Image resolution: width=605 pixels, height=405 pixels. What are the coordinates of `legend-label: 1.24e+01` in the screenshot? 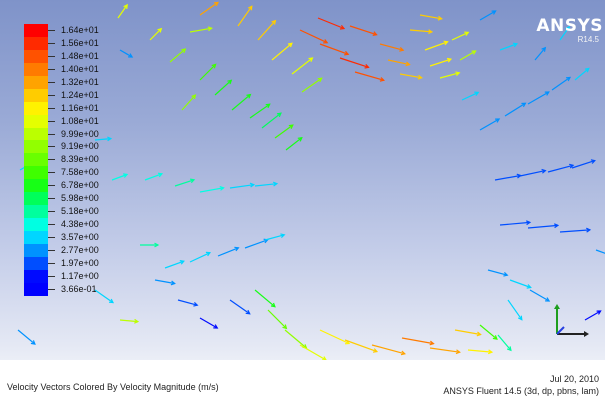 It's located at (80, 94).